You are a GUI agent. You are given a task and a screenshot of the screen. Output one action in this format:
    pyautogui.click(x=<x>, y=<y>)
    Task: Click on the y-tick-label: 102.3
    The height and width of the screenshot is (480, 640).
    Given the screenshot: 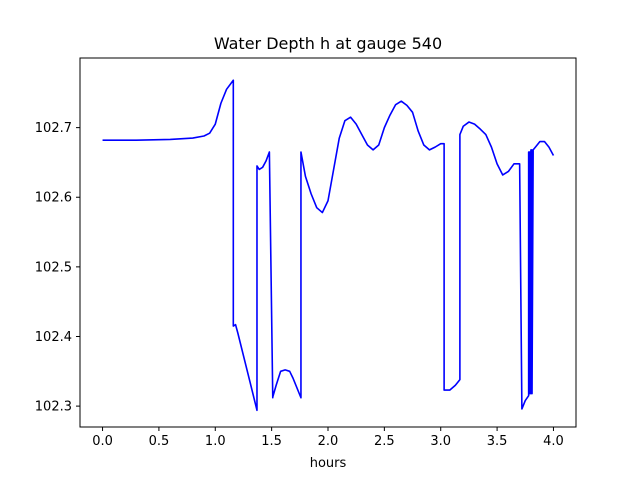 What is the action you would take?
    pyautogui.click(x=53, y=407)
    